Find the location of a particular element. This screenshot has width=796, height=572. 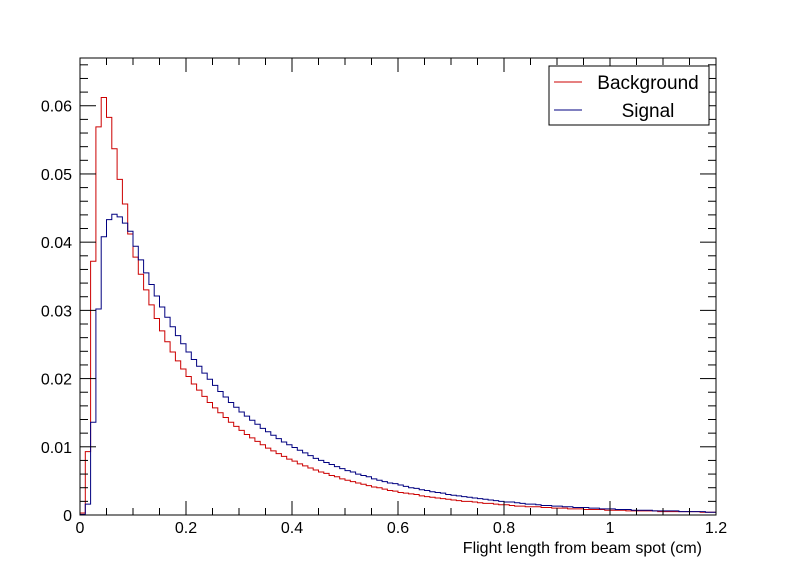

y-axis-tick-labels: 0 0.01 0.02 0.03 0.04 0.05 0.06 is located at coordinates (56, 312).